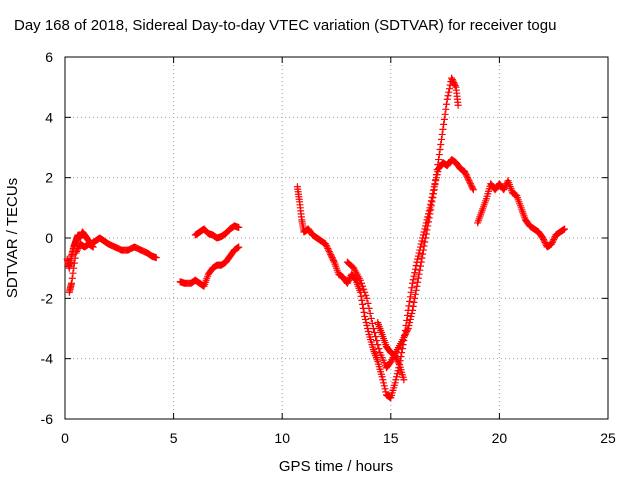 The height and width of the screenshot is (480, 640). I want to click on y-axis-label: SDTVAR / TECUs, so click(12, 238).